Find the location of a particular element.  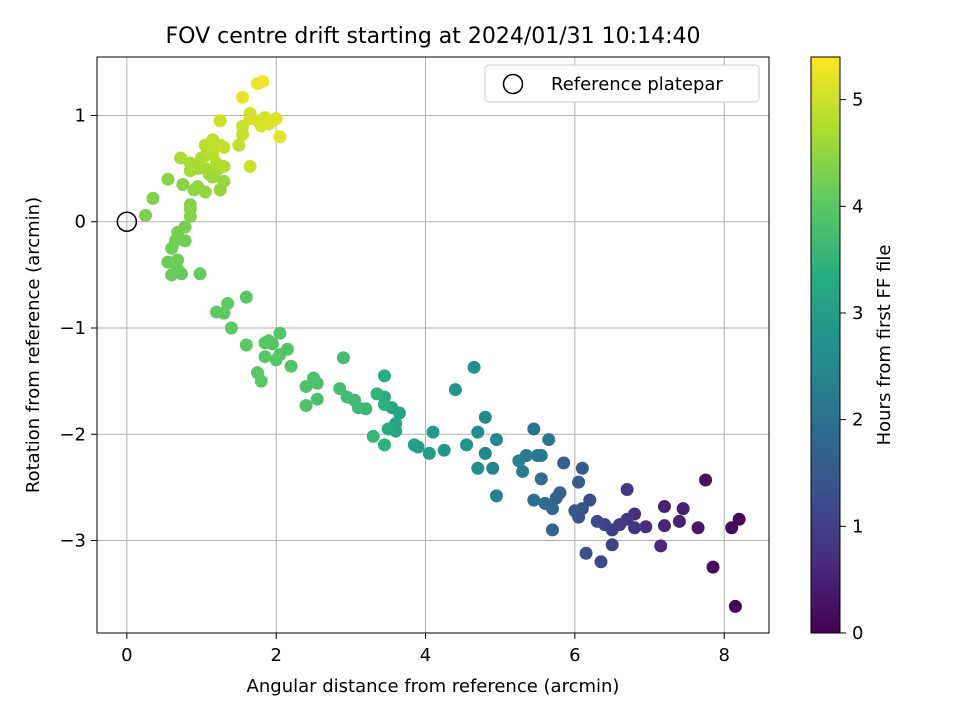

legend: Reference platepar is located at coordinates (622, 83).